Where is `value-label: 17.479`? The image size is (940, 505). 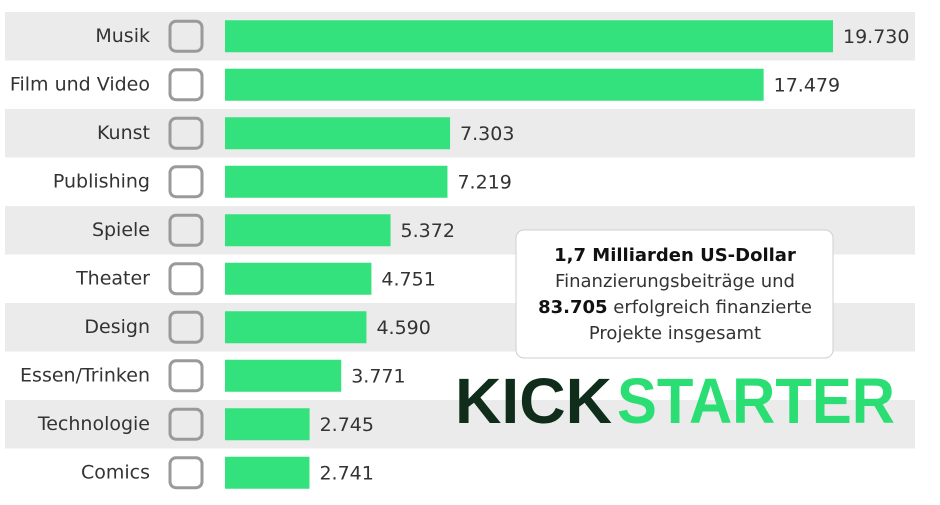
value-label: 17.479 is located at coordinates (807, 85).